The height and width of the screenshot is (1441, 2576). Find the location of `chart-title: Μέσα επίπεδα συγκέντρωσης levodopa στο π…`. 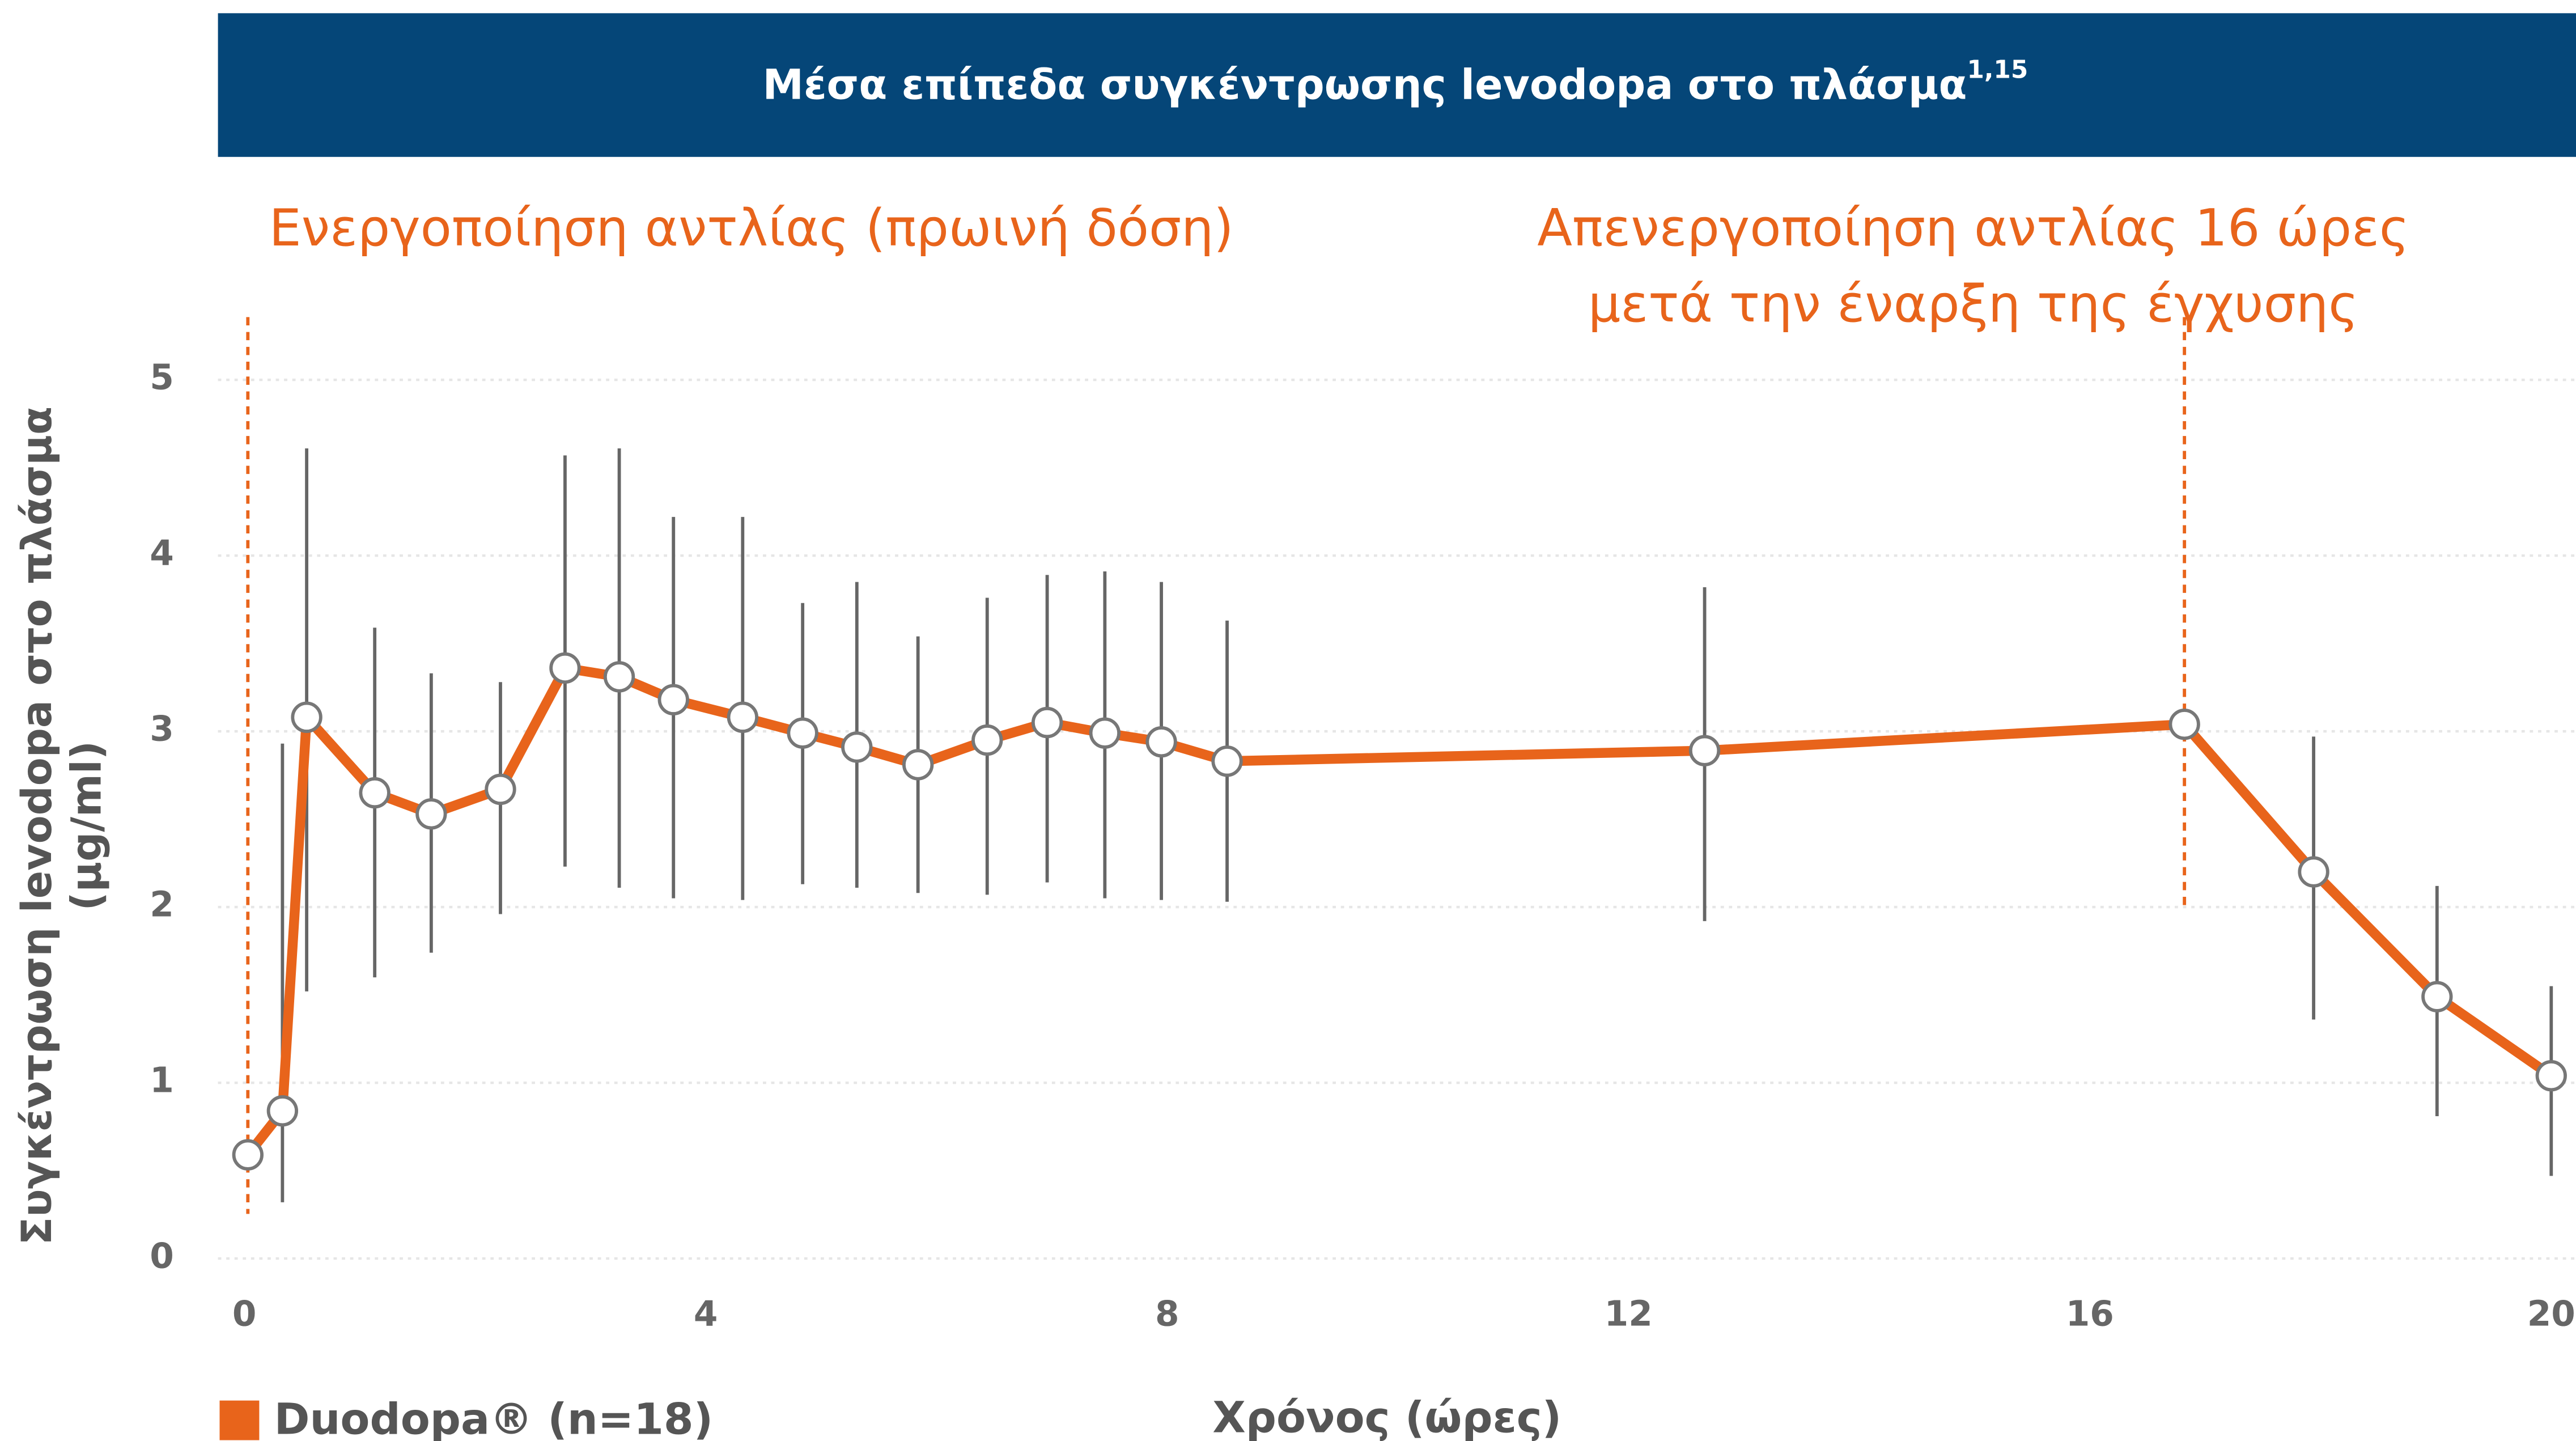

chart-title: Μέσα επίπεδα συγκέντρωσης levodopa στο π… is located at coordinates (1395, 82).